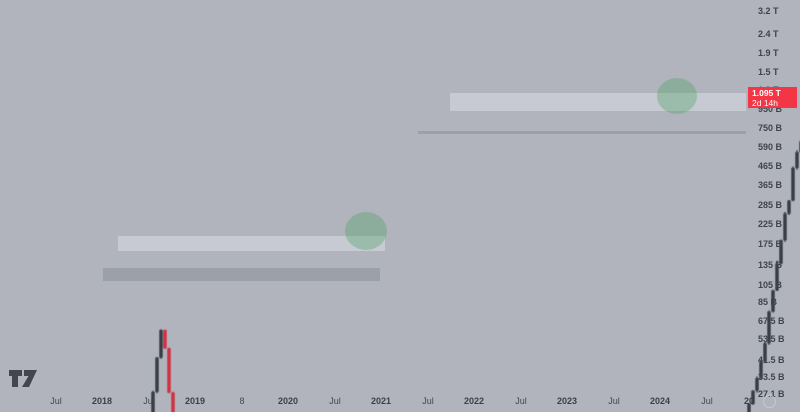 This screenshot has height=412, width=800. I want to click on price-tick-label: 465 B, so click(770, 165).